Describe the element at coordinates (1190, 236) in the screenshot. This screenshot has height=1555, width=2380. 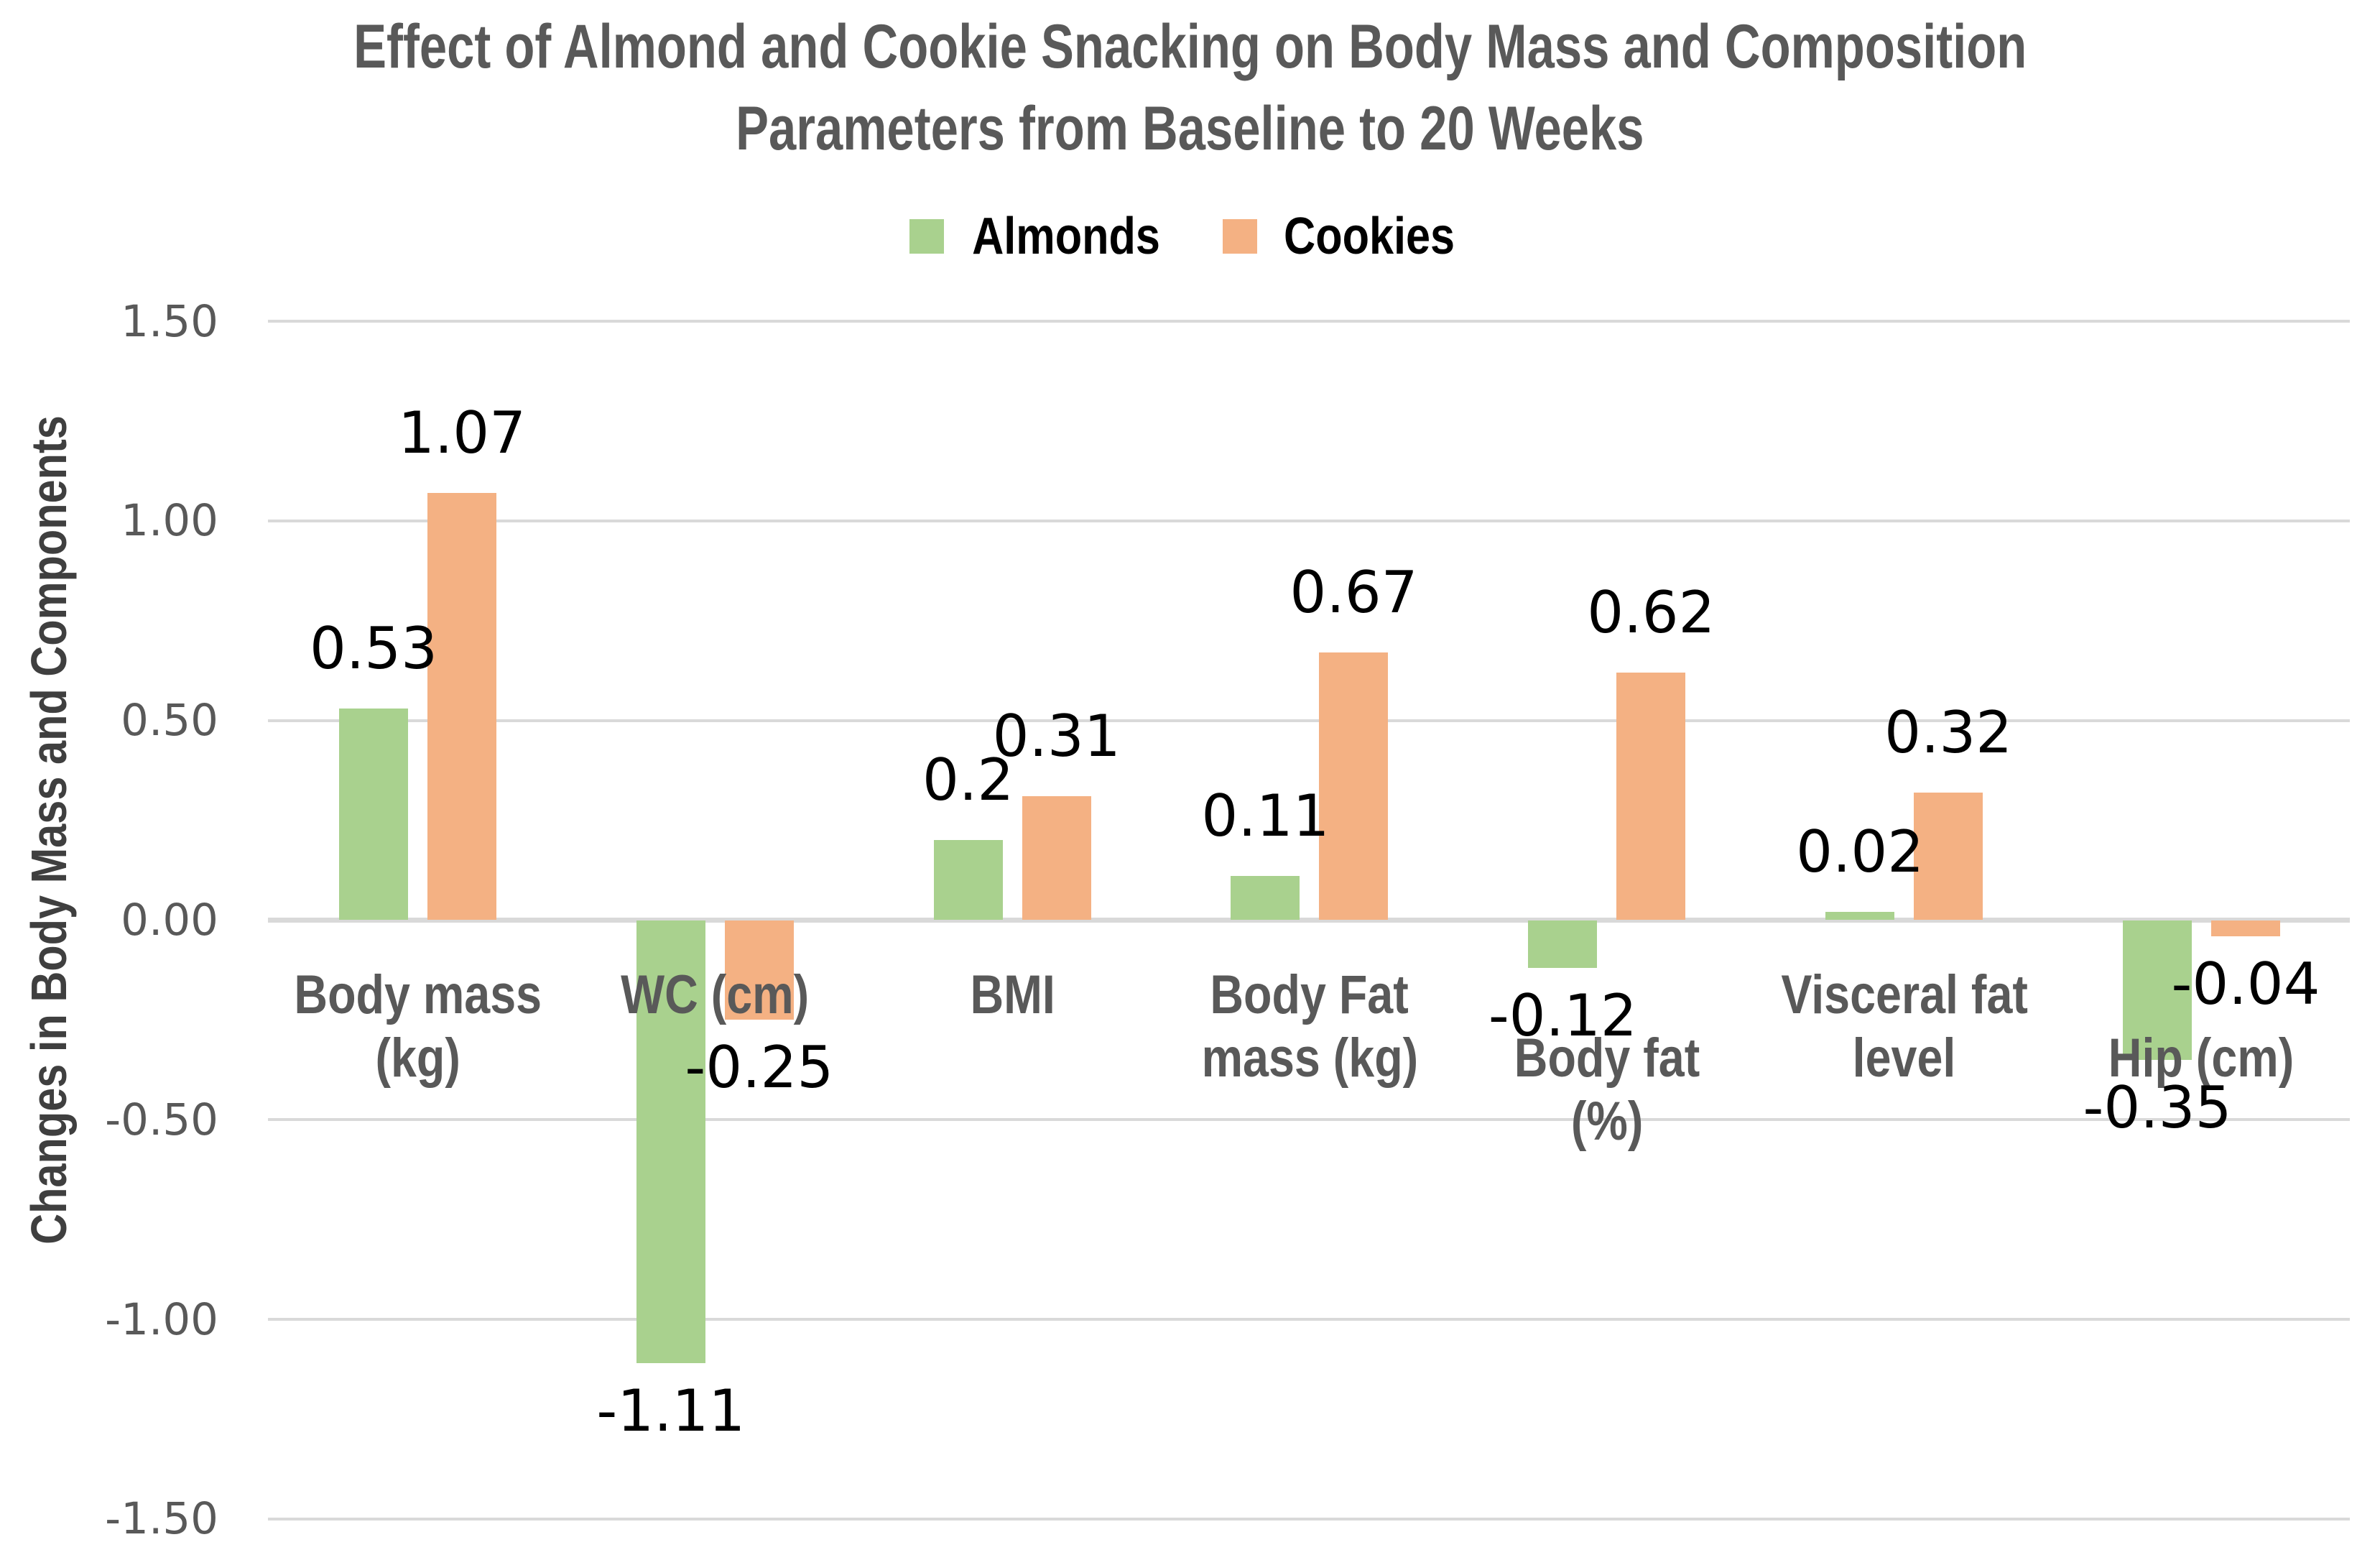
I see `legend: Almonds Cookies` at that location.